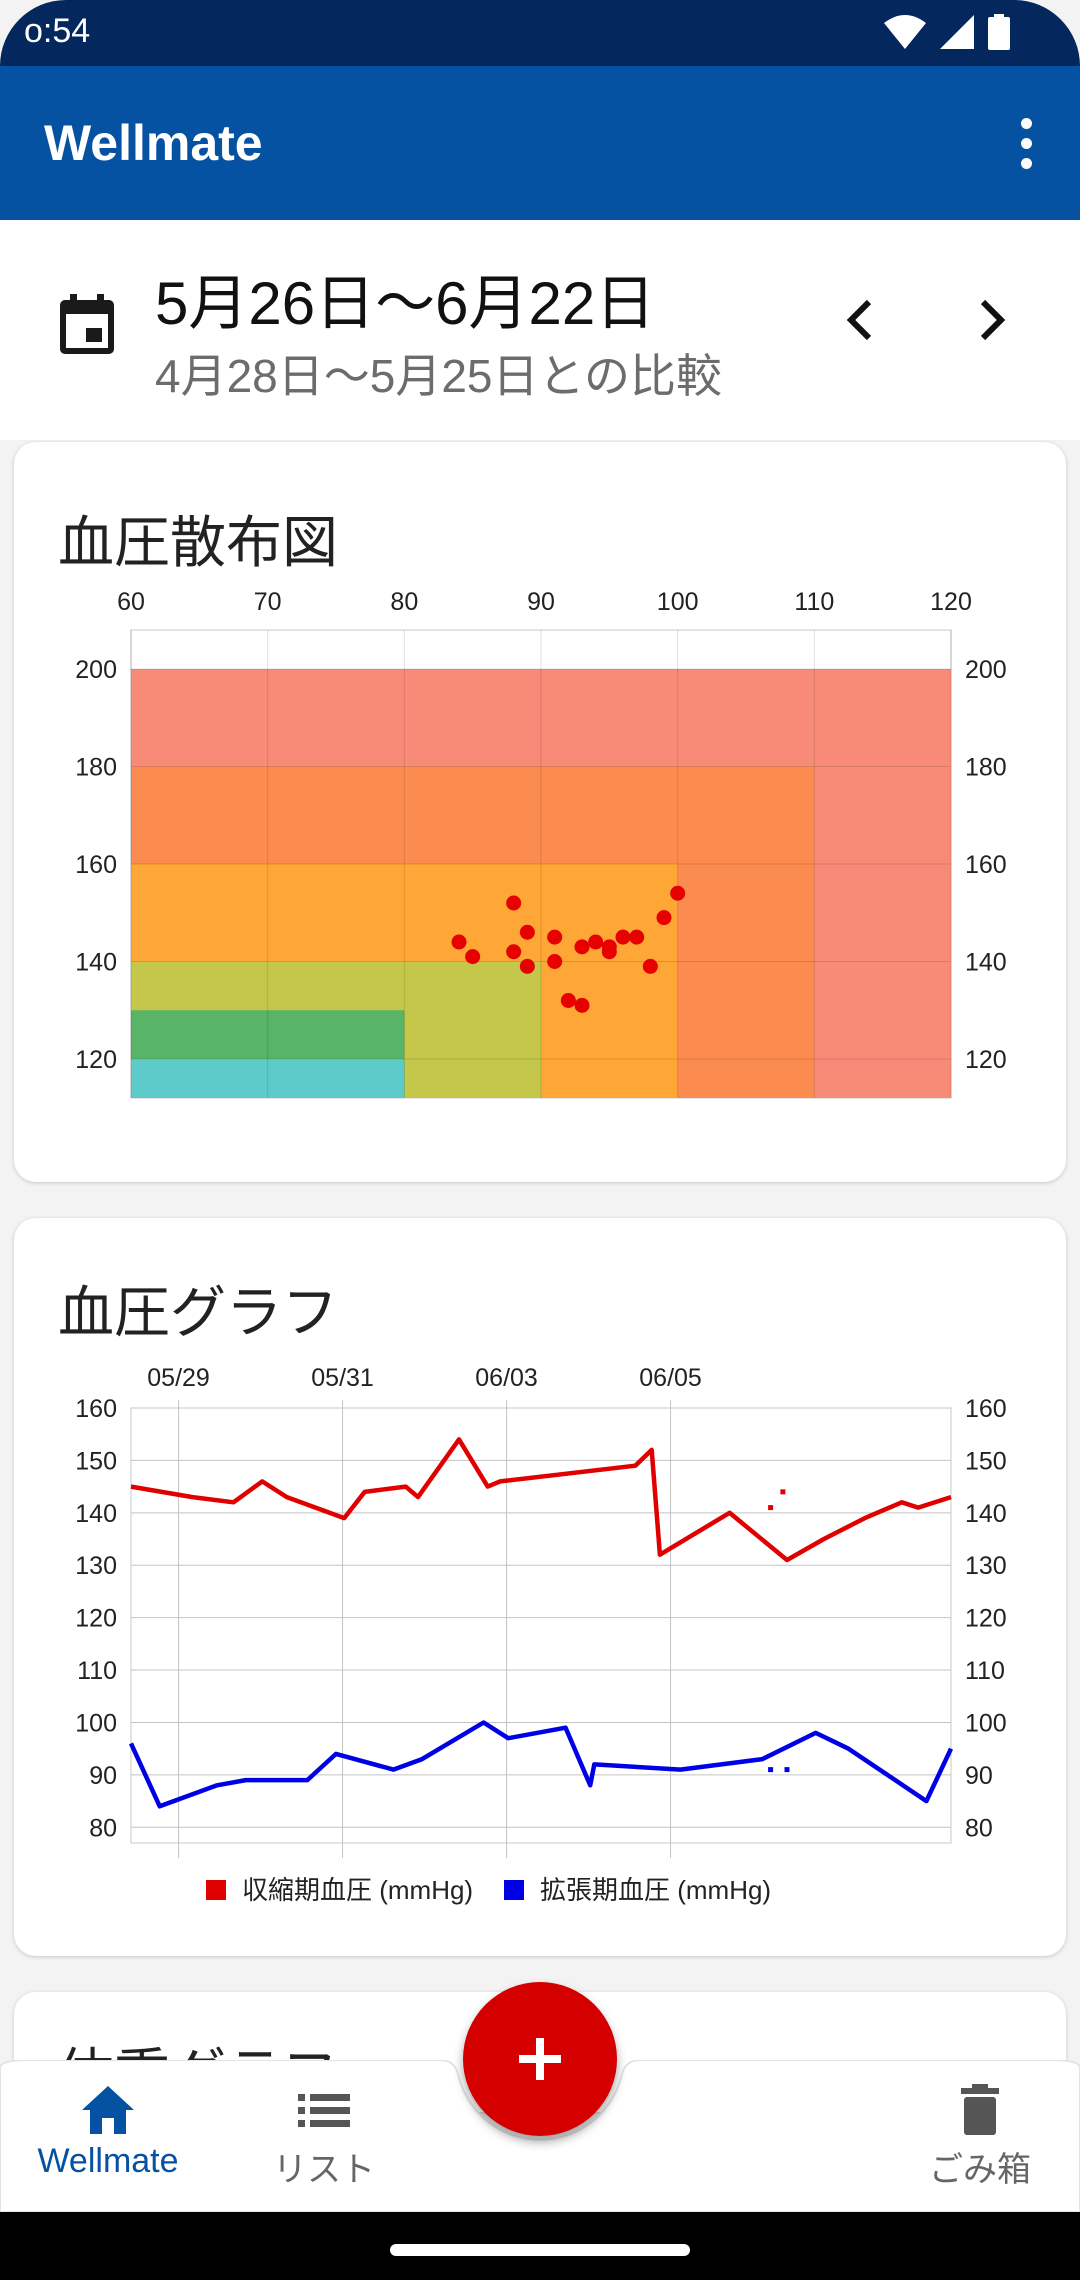 This screenshot has width=1080, height=2280. Describe the element at coordinates (980, 2109) in the screenshot. I see `trash-icon` at that location.